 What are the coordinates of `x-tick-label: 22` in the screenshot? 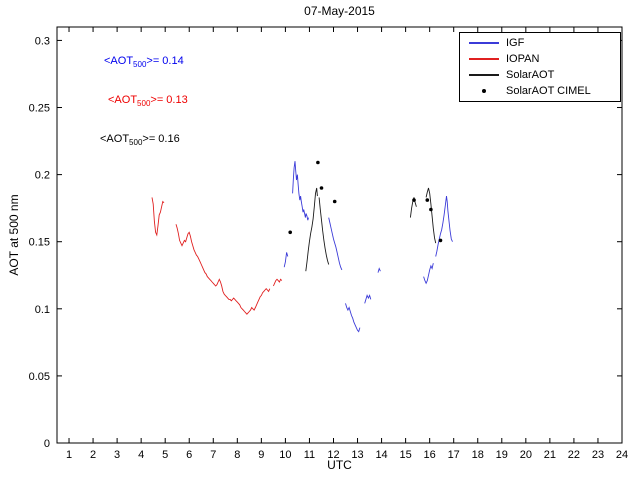 It's located at (574, 455).